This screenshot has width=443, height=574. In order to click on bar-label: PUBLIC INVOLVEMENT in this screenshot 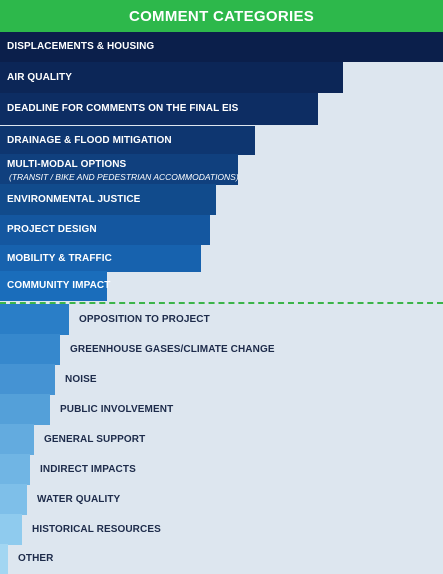, I will do `click(117, 409)`.